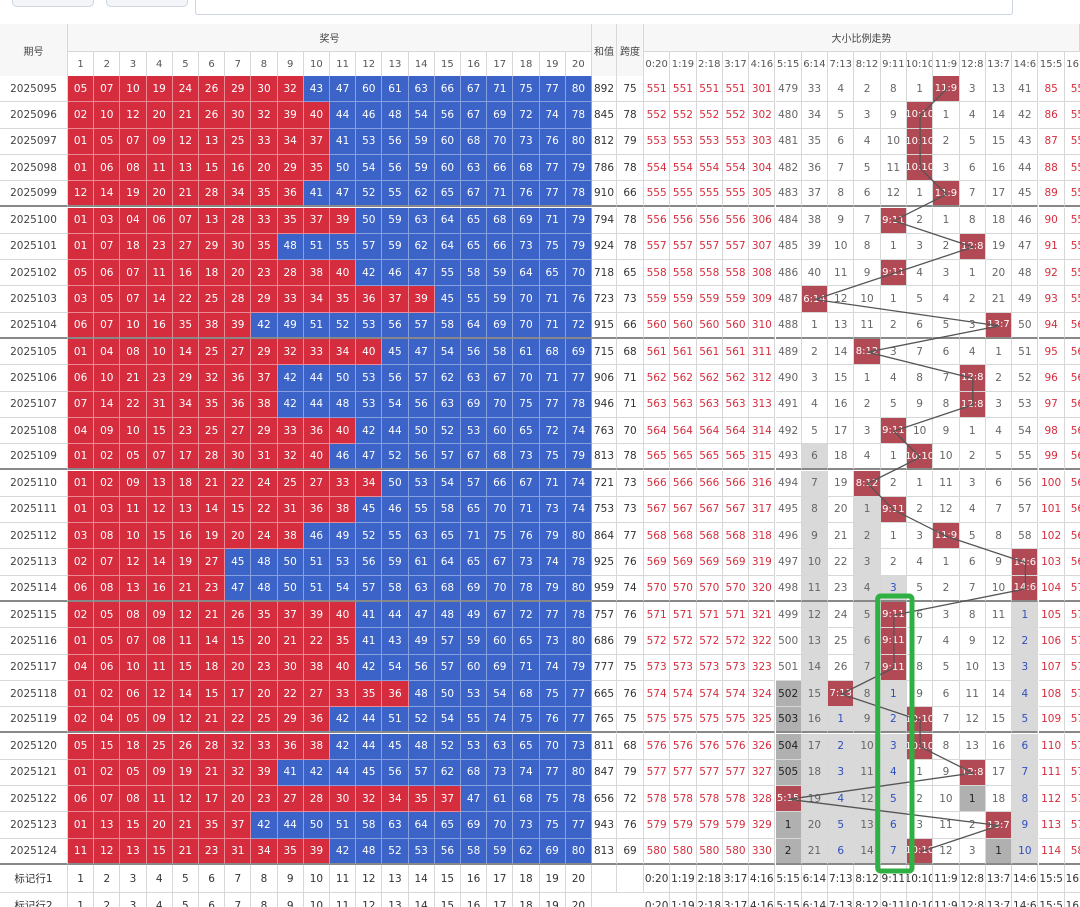 Image resolution: width=1080 pixels, height=907 pixels. Describe the element at coordinates (578, 64) in the screenshot. I see `header-number: 20` at that location.